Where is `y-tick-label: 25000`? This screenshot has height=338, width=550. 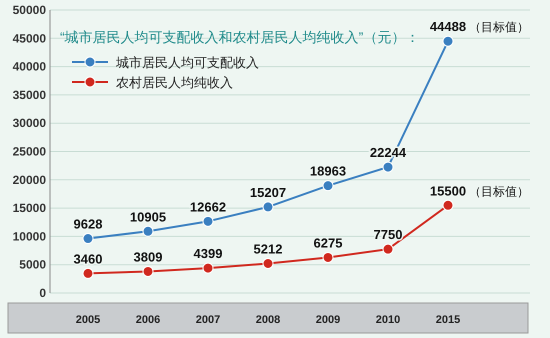
y-tick-label: 25000 is located at coordinates (29, 151).